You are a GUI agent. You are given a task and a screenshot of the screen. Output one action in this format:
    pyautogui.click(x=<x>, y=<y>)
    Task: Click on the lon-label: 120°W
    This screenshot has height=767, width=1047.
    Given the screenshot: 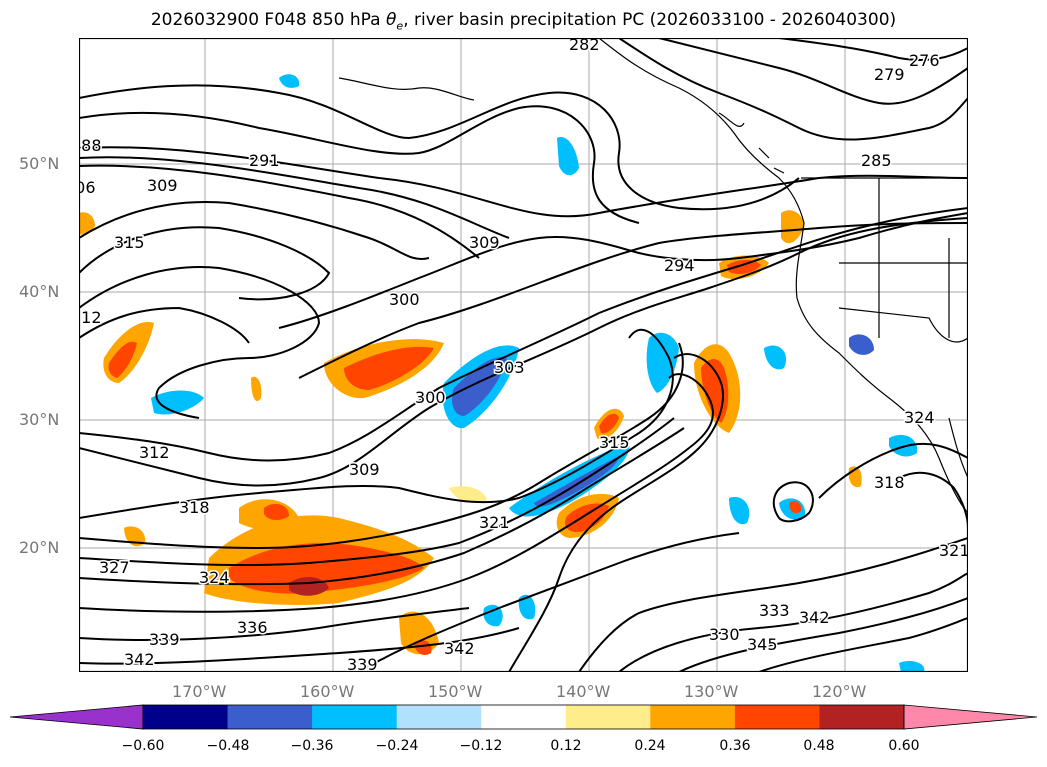 What is the action you would take?
    pyautogui.click(x=839, y=691)
    